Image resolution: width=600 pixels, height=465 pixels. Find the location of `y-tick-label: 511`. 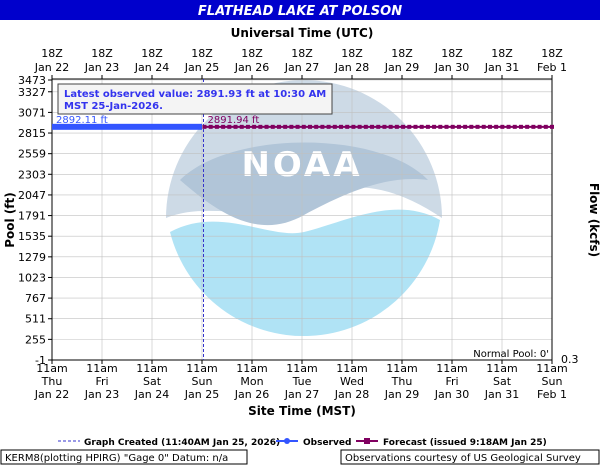

y-tick-label: 511 is located at coordinates (35, 319).